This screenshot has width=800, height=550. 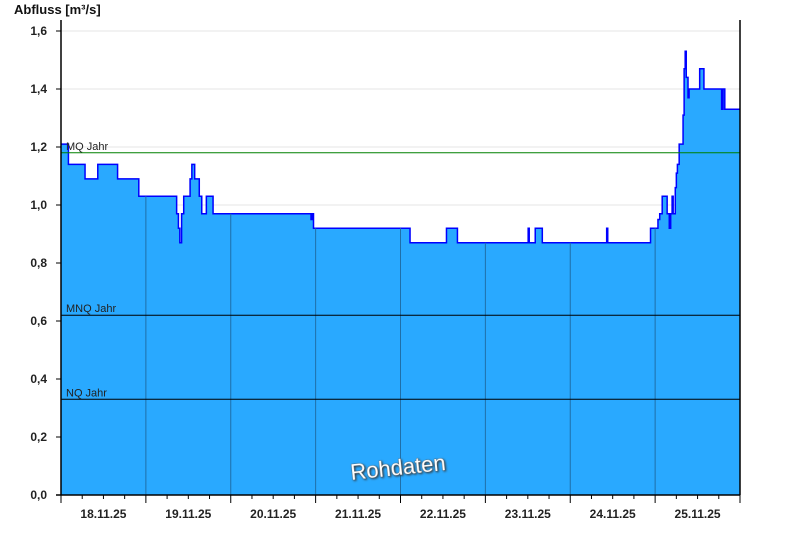 What do you see at coordinates (443, 514) in the screenshot?
I see `x-tick-label: 22.11.25` at bounding box center [443, 514].